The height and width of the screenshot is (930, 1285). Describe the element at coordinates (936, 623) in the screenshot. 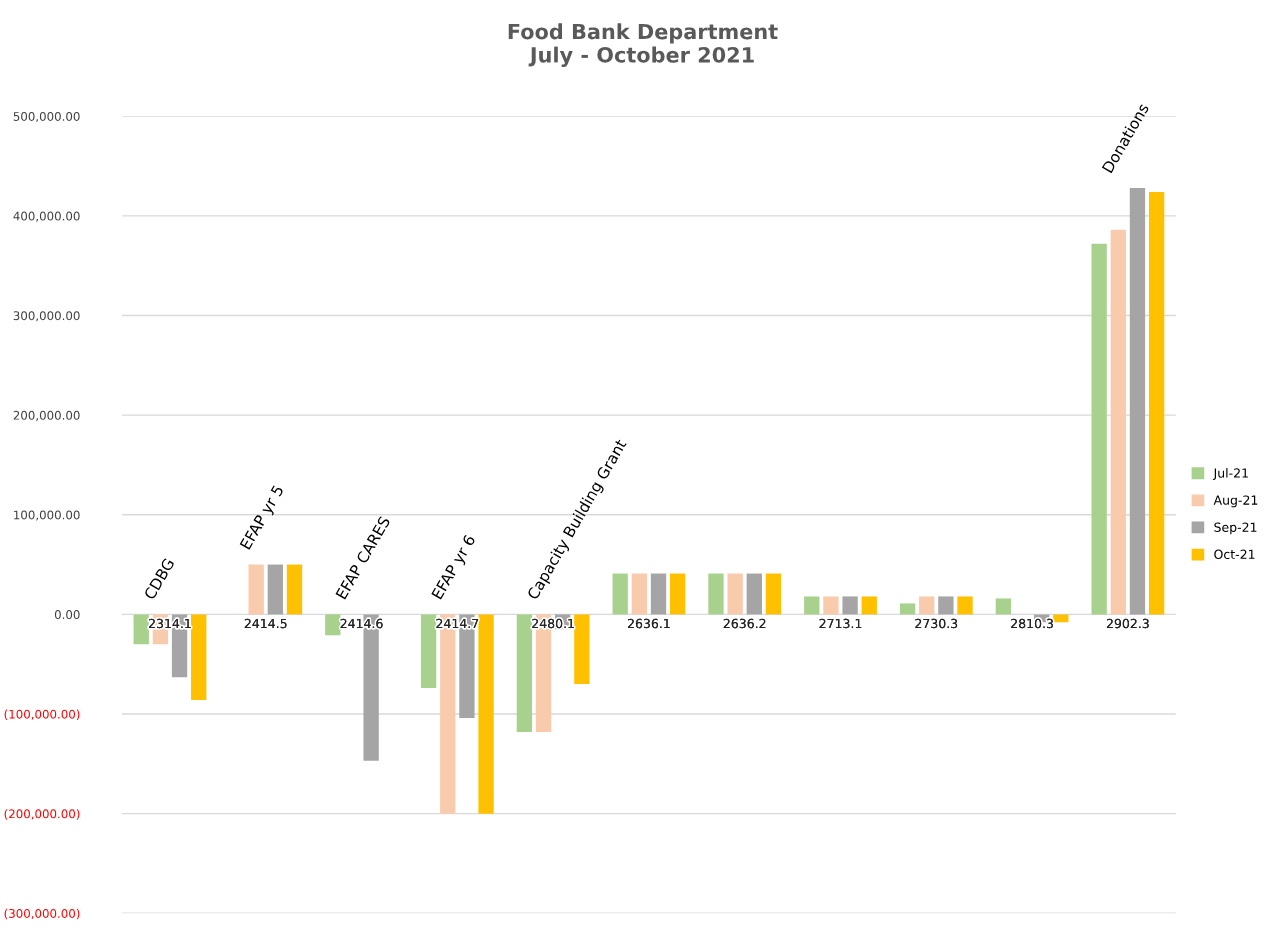

I see `x-tick-label: 2730.3` at that location.